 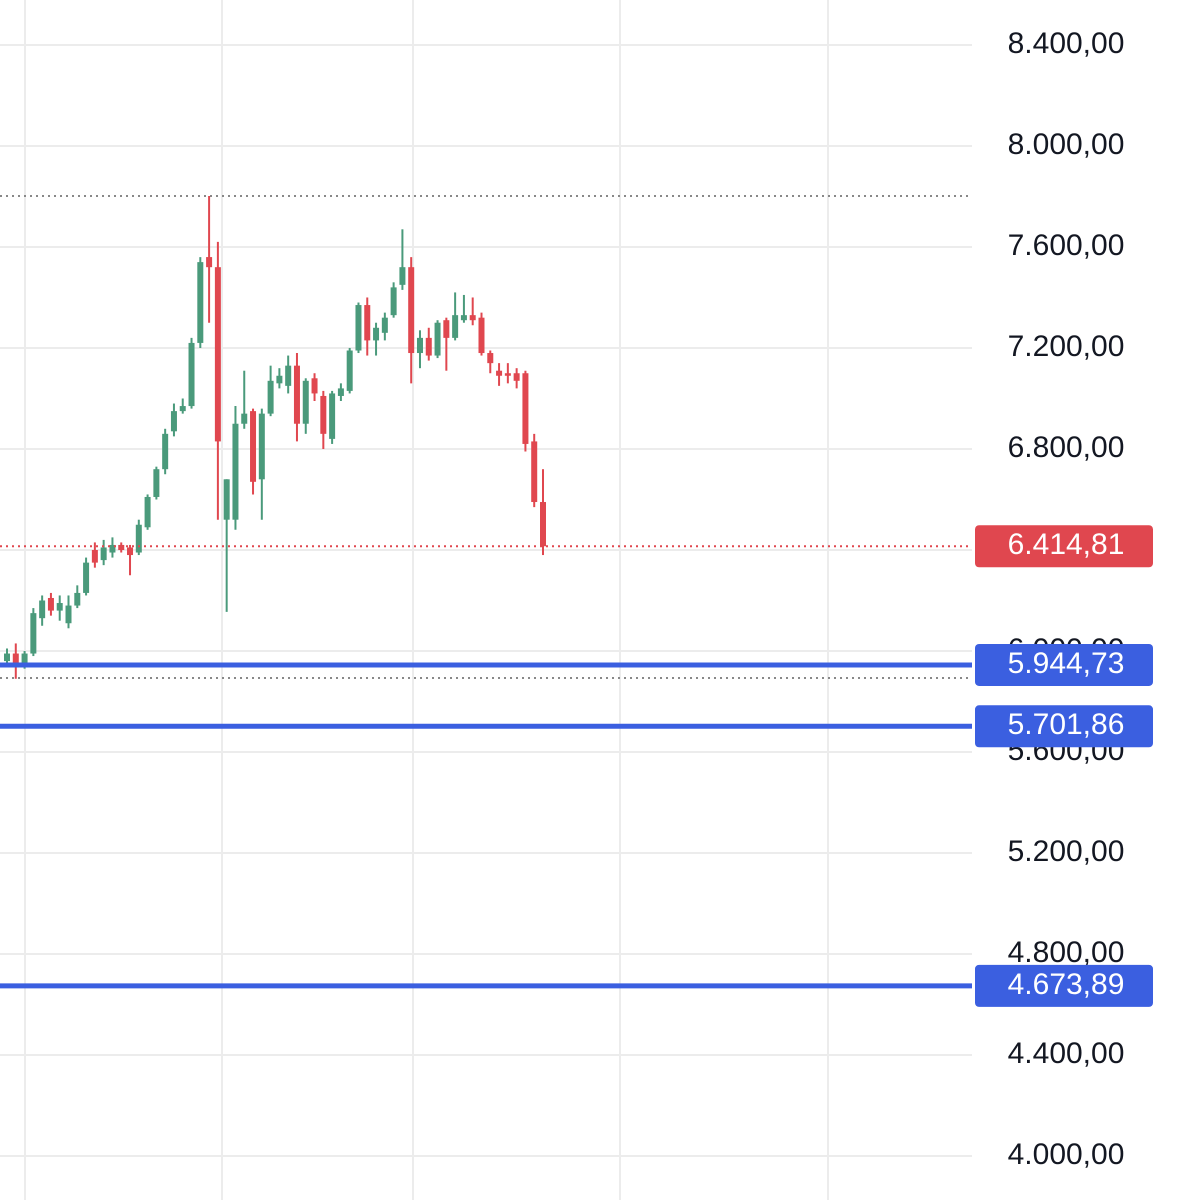 I want to click on level-label: 5.701,86, so click(x=1066, y=724).